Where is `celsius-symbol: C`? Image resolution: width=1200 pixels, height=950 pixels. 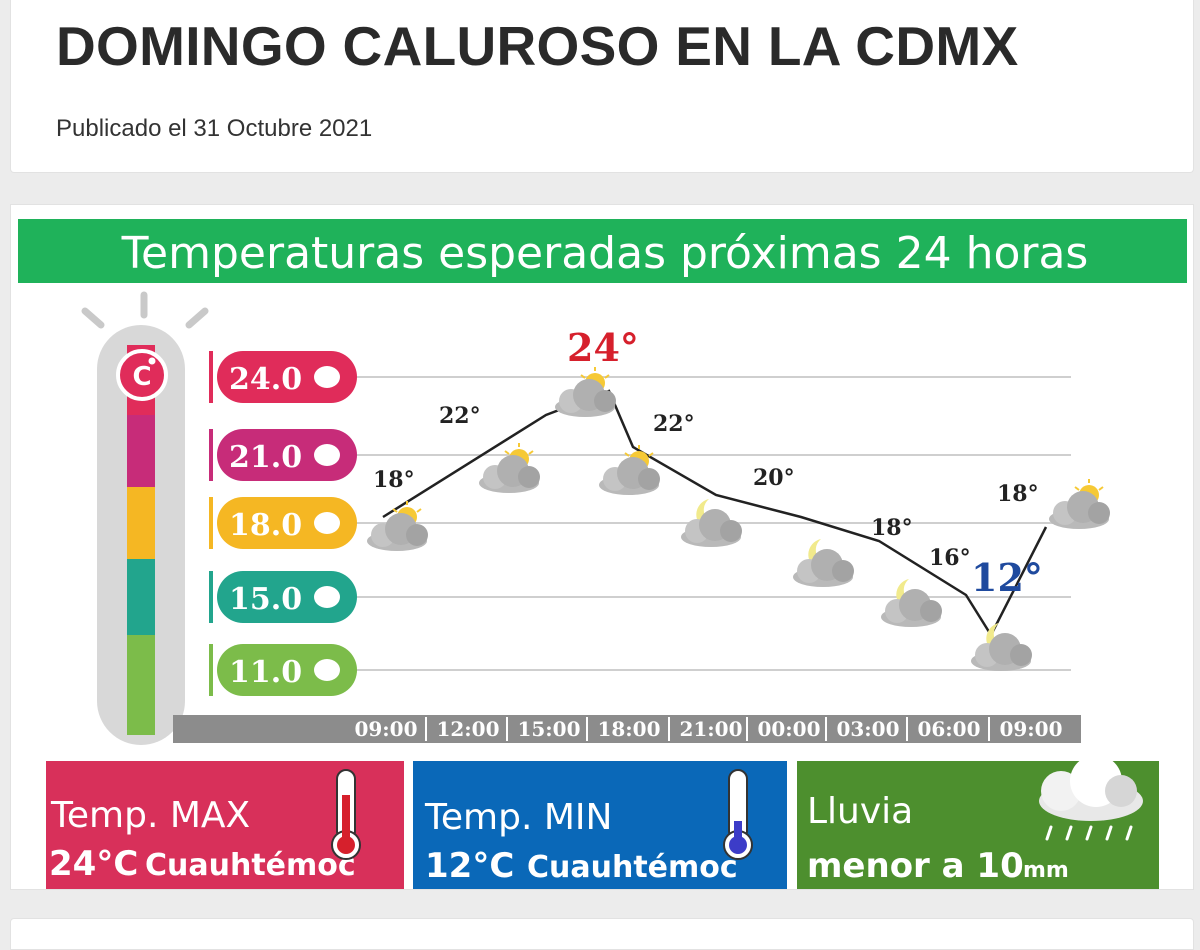 celsius-symbol: C is located at coordinates (141, 377).